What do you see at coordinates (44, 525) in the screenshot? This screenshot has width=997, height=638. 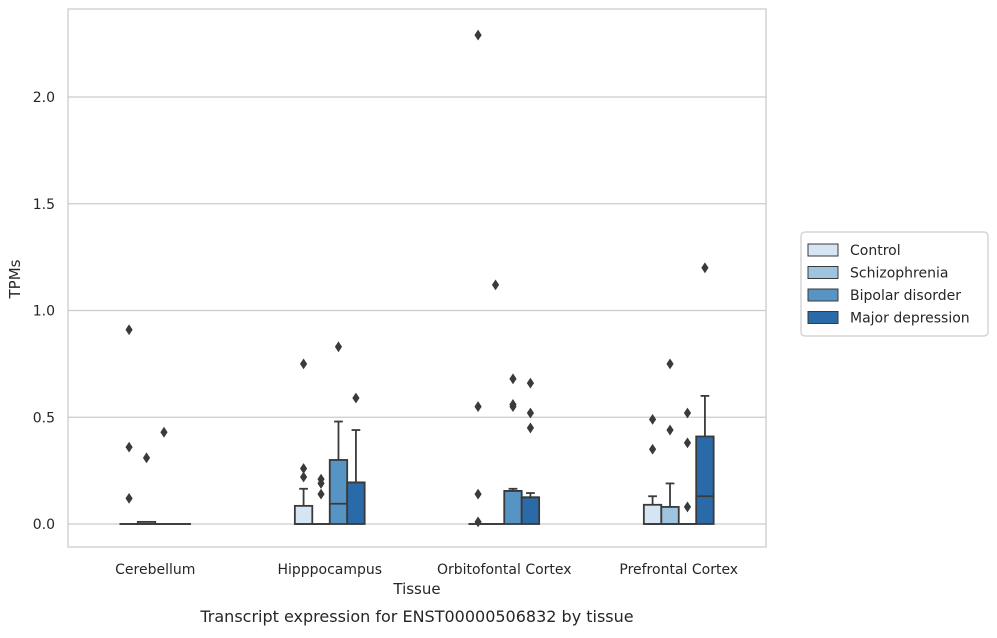 I see `y-tick-label: 0.0` at bounding box center [44, 525].